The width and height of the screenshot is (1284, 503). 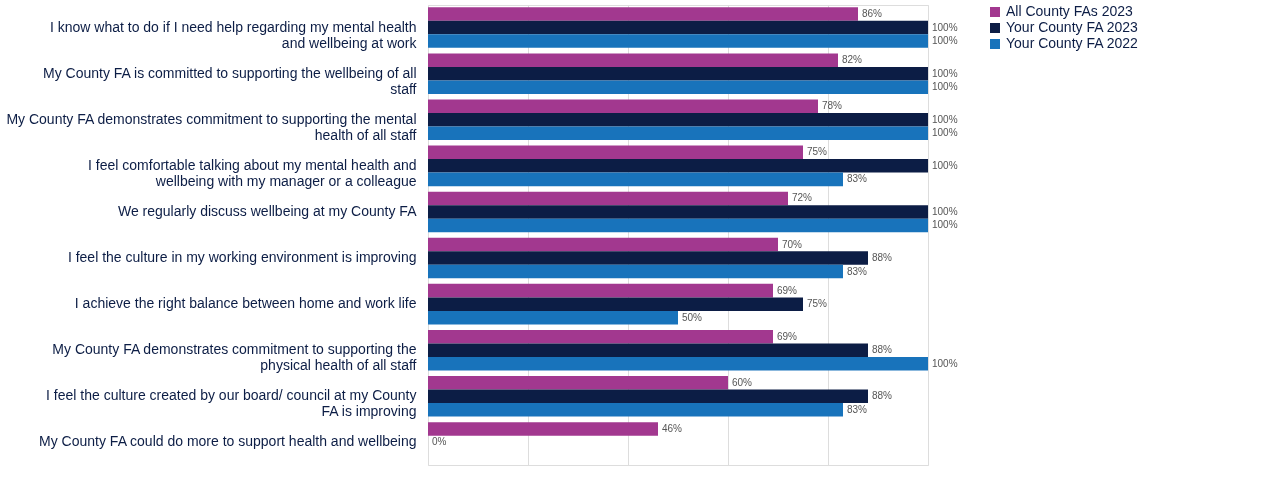 I want to click on data-label: 82%, so click(x=852, y=60).